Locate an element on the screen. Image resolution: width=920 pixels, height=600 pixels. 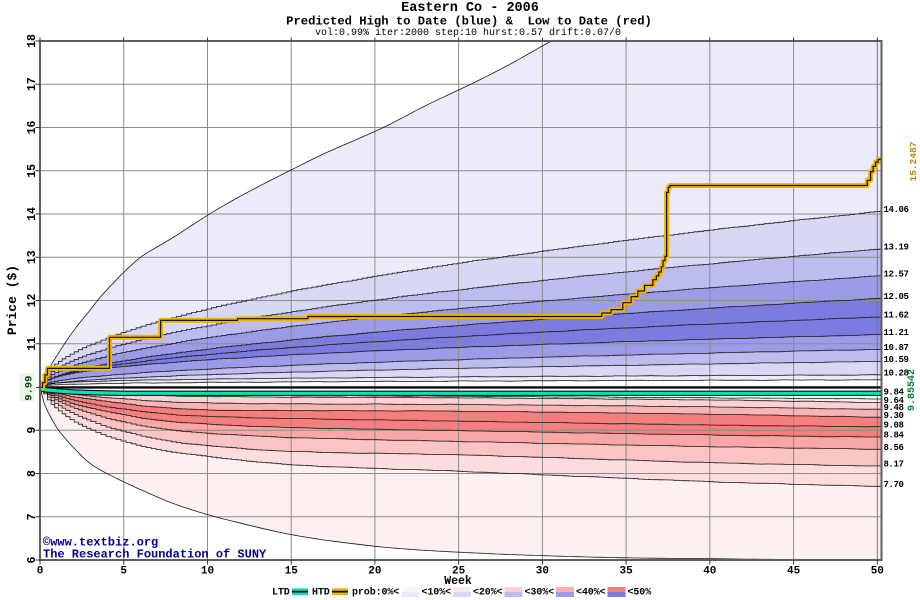
svg-text: 8 is located at coordinates (32, 473).